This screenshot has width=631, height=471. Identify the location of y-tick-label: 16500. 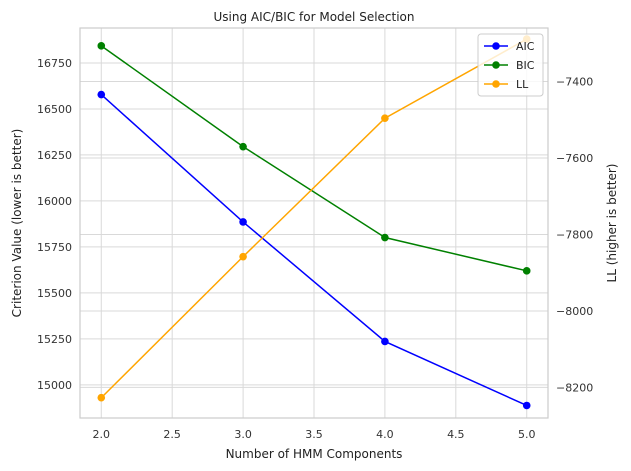
(54, 109).